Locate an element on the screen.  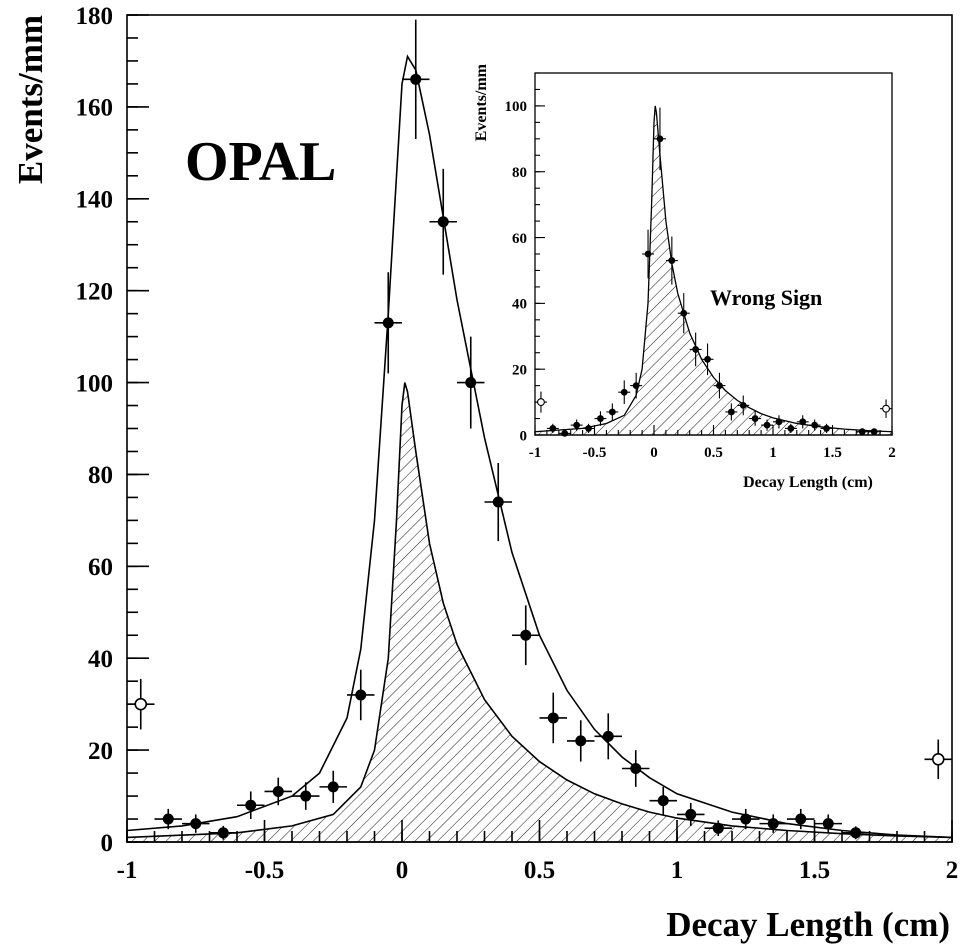
y-tick-label: 180 is located at coordinates (95, 16).